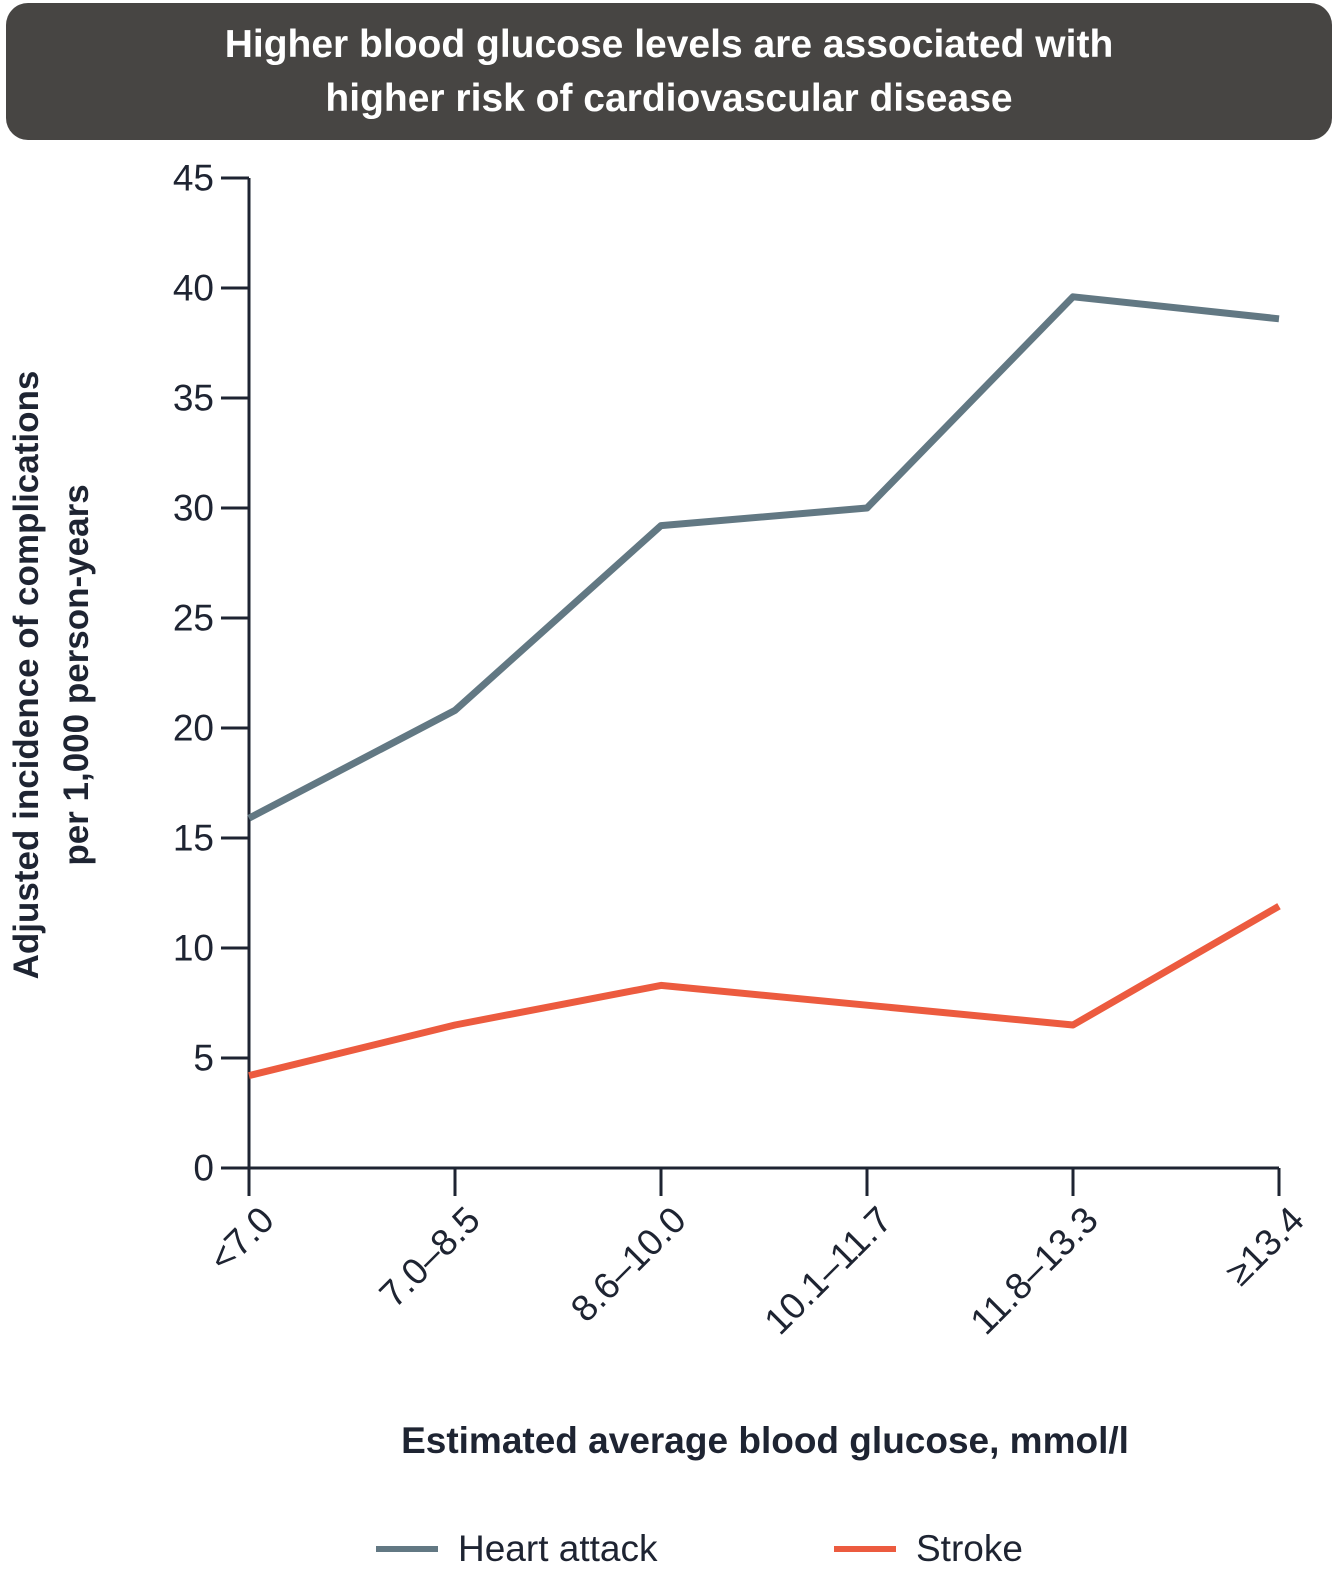 The image size is (1340, 1570). I want to click on x-tick-label: 7.0–8.5, so click(430, 1257).